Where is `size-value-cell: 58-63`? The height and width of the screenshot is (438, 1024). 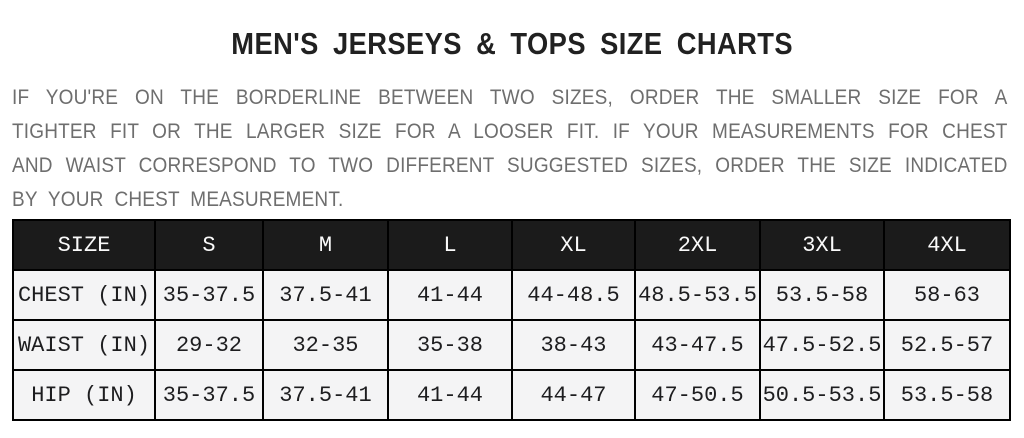 size-value-cell: 58-63 is located at coordinates (947, 295).